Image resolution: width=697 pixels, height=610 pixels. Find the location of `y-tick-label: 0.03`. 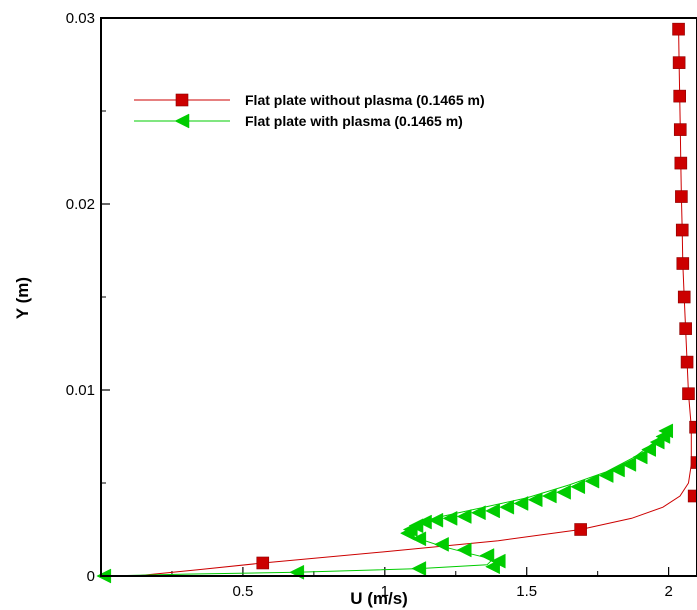

y-tick-label: 0.03 is located at coordinates (80, 18).